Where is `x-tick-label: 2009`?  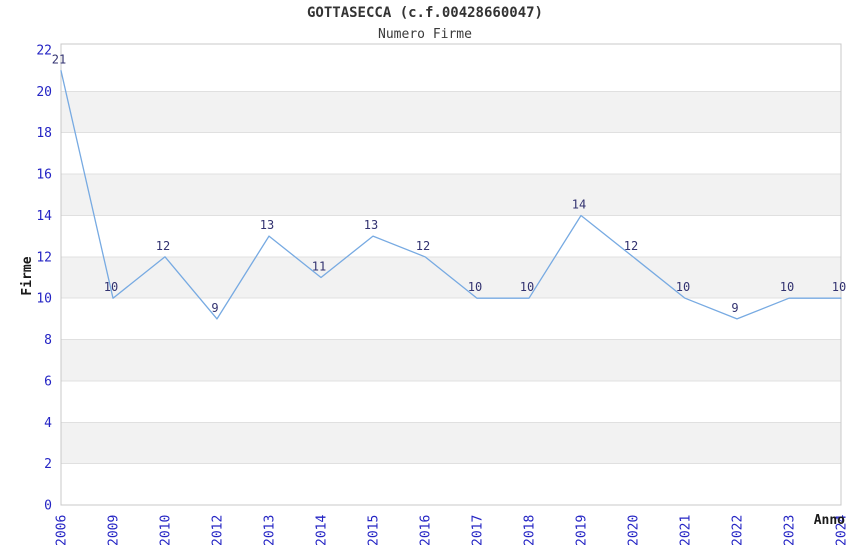 x-tick-label: 2009 is located at coordinates (114, 530).